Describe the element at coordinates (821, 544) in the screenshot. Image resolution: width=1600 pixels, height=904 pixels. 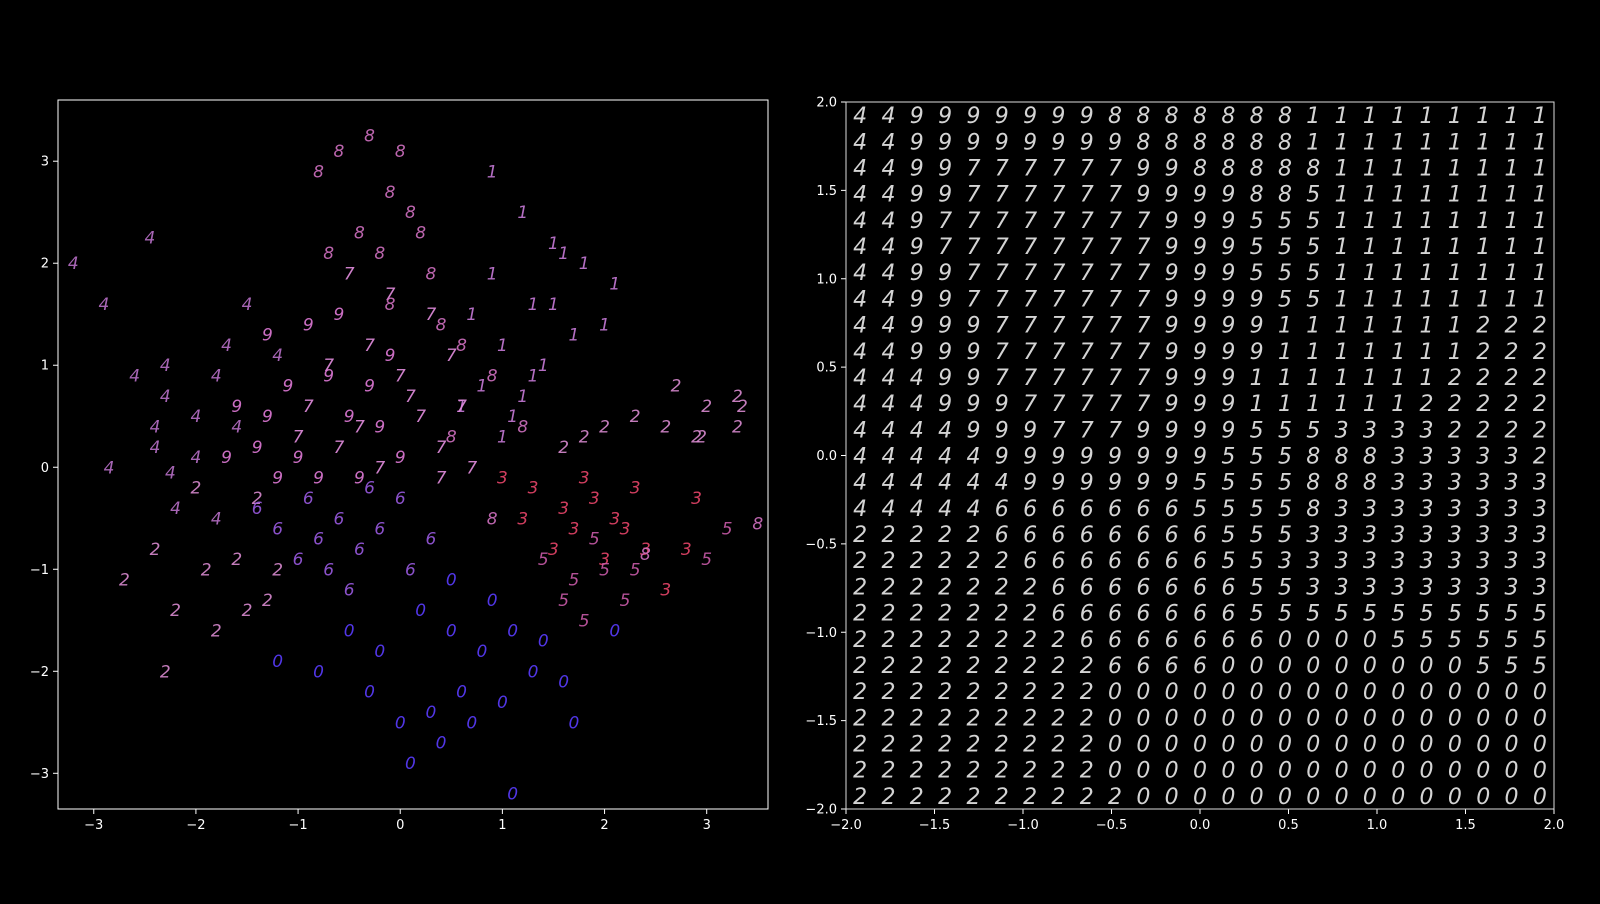
I see `grid-ytick-label: −0.5` at that location.